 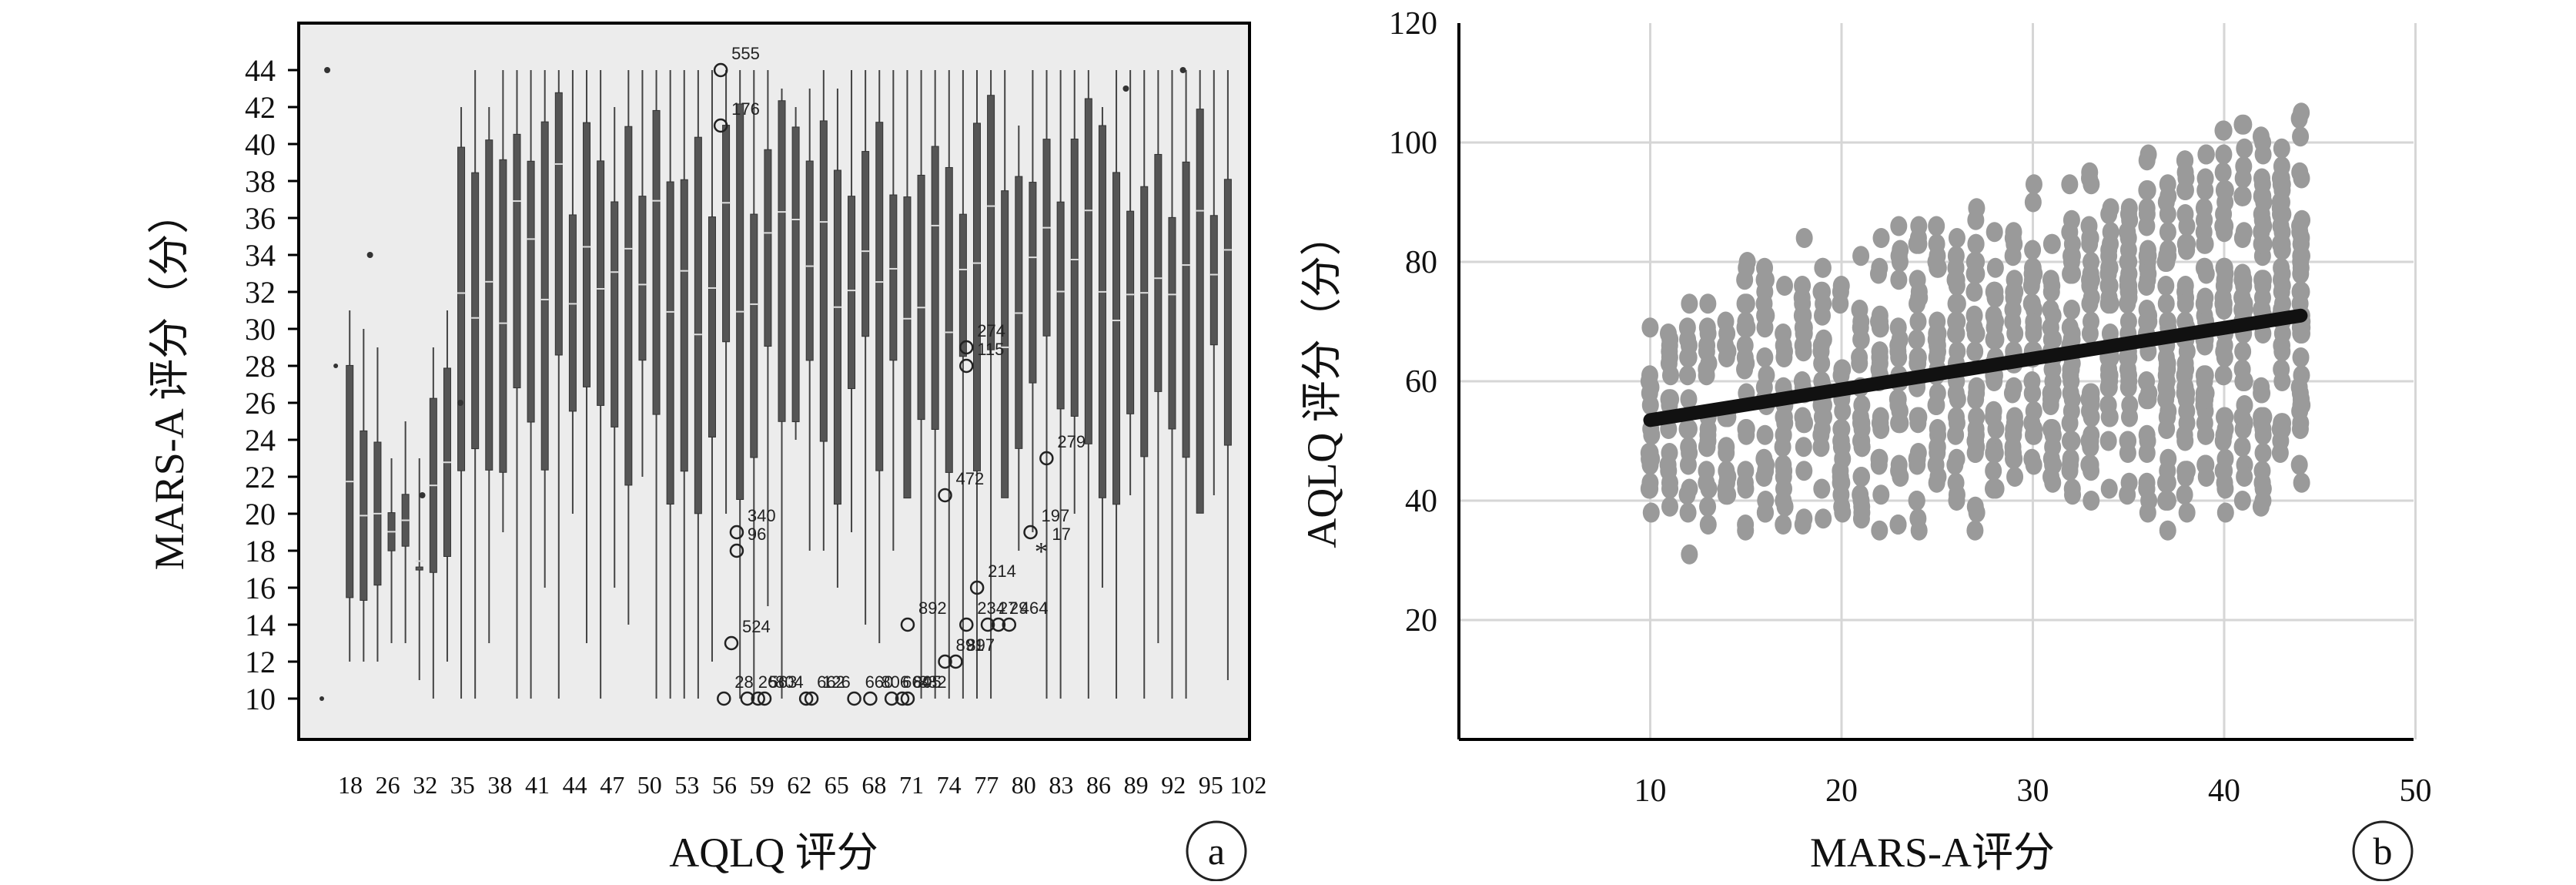 What do you see at coordinates (1061, 534) in the screenshot?
I see `outlier-label: 17` at bounding box center [1061, 534].